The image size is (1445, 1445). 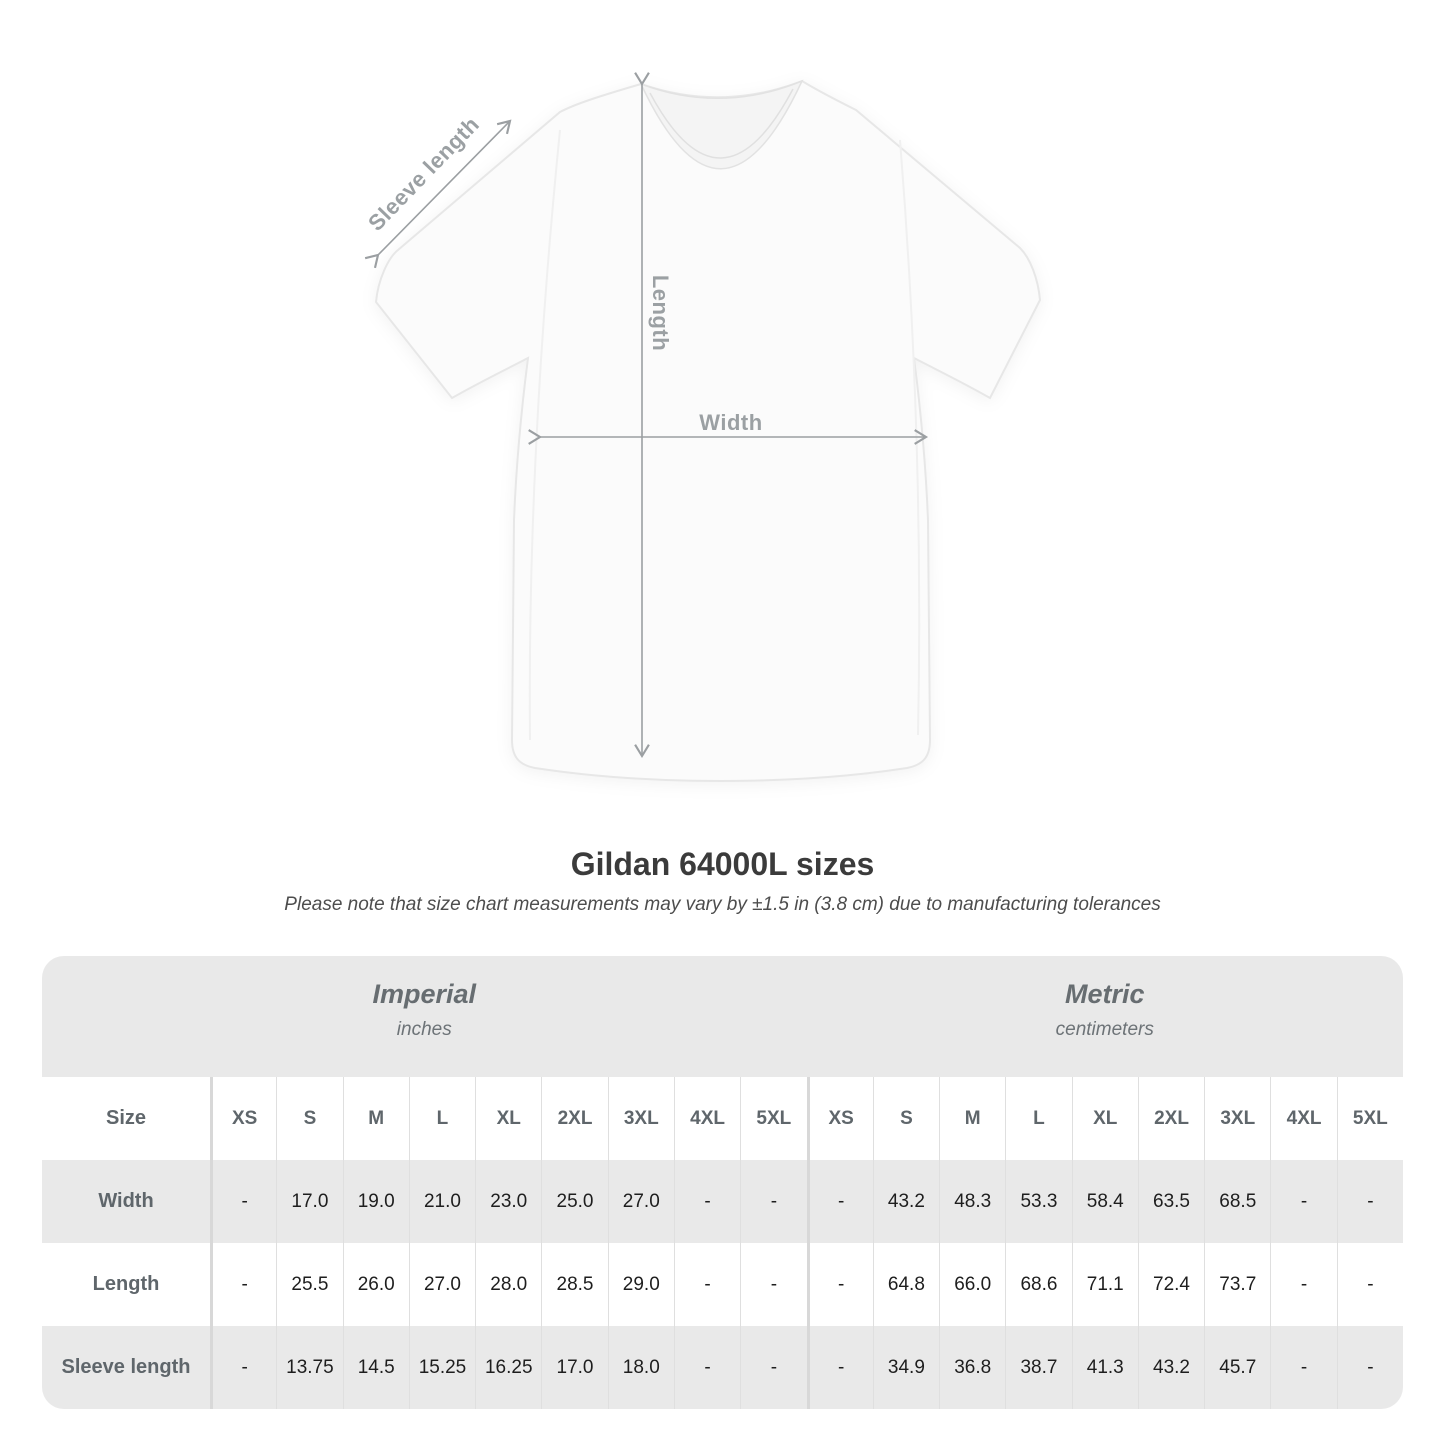 I want to click on cell-value: 28.0, so click(x=508, y=1284).